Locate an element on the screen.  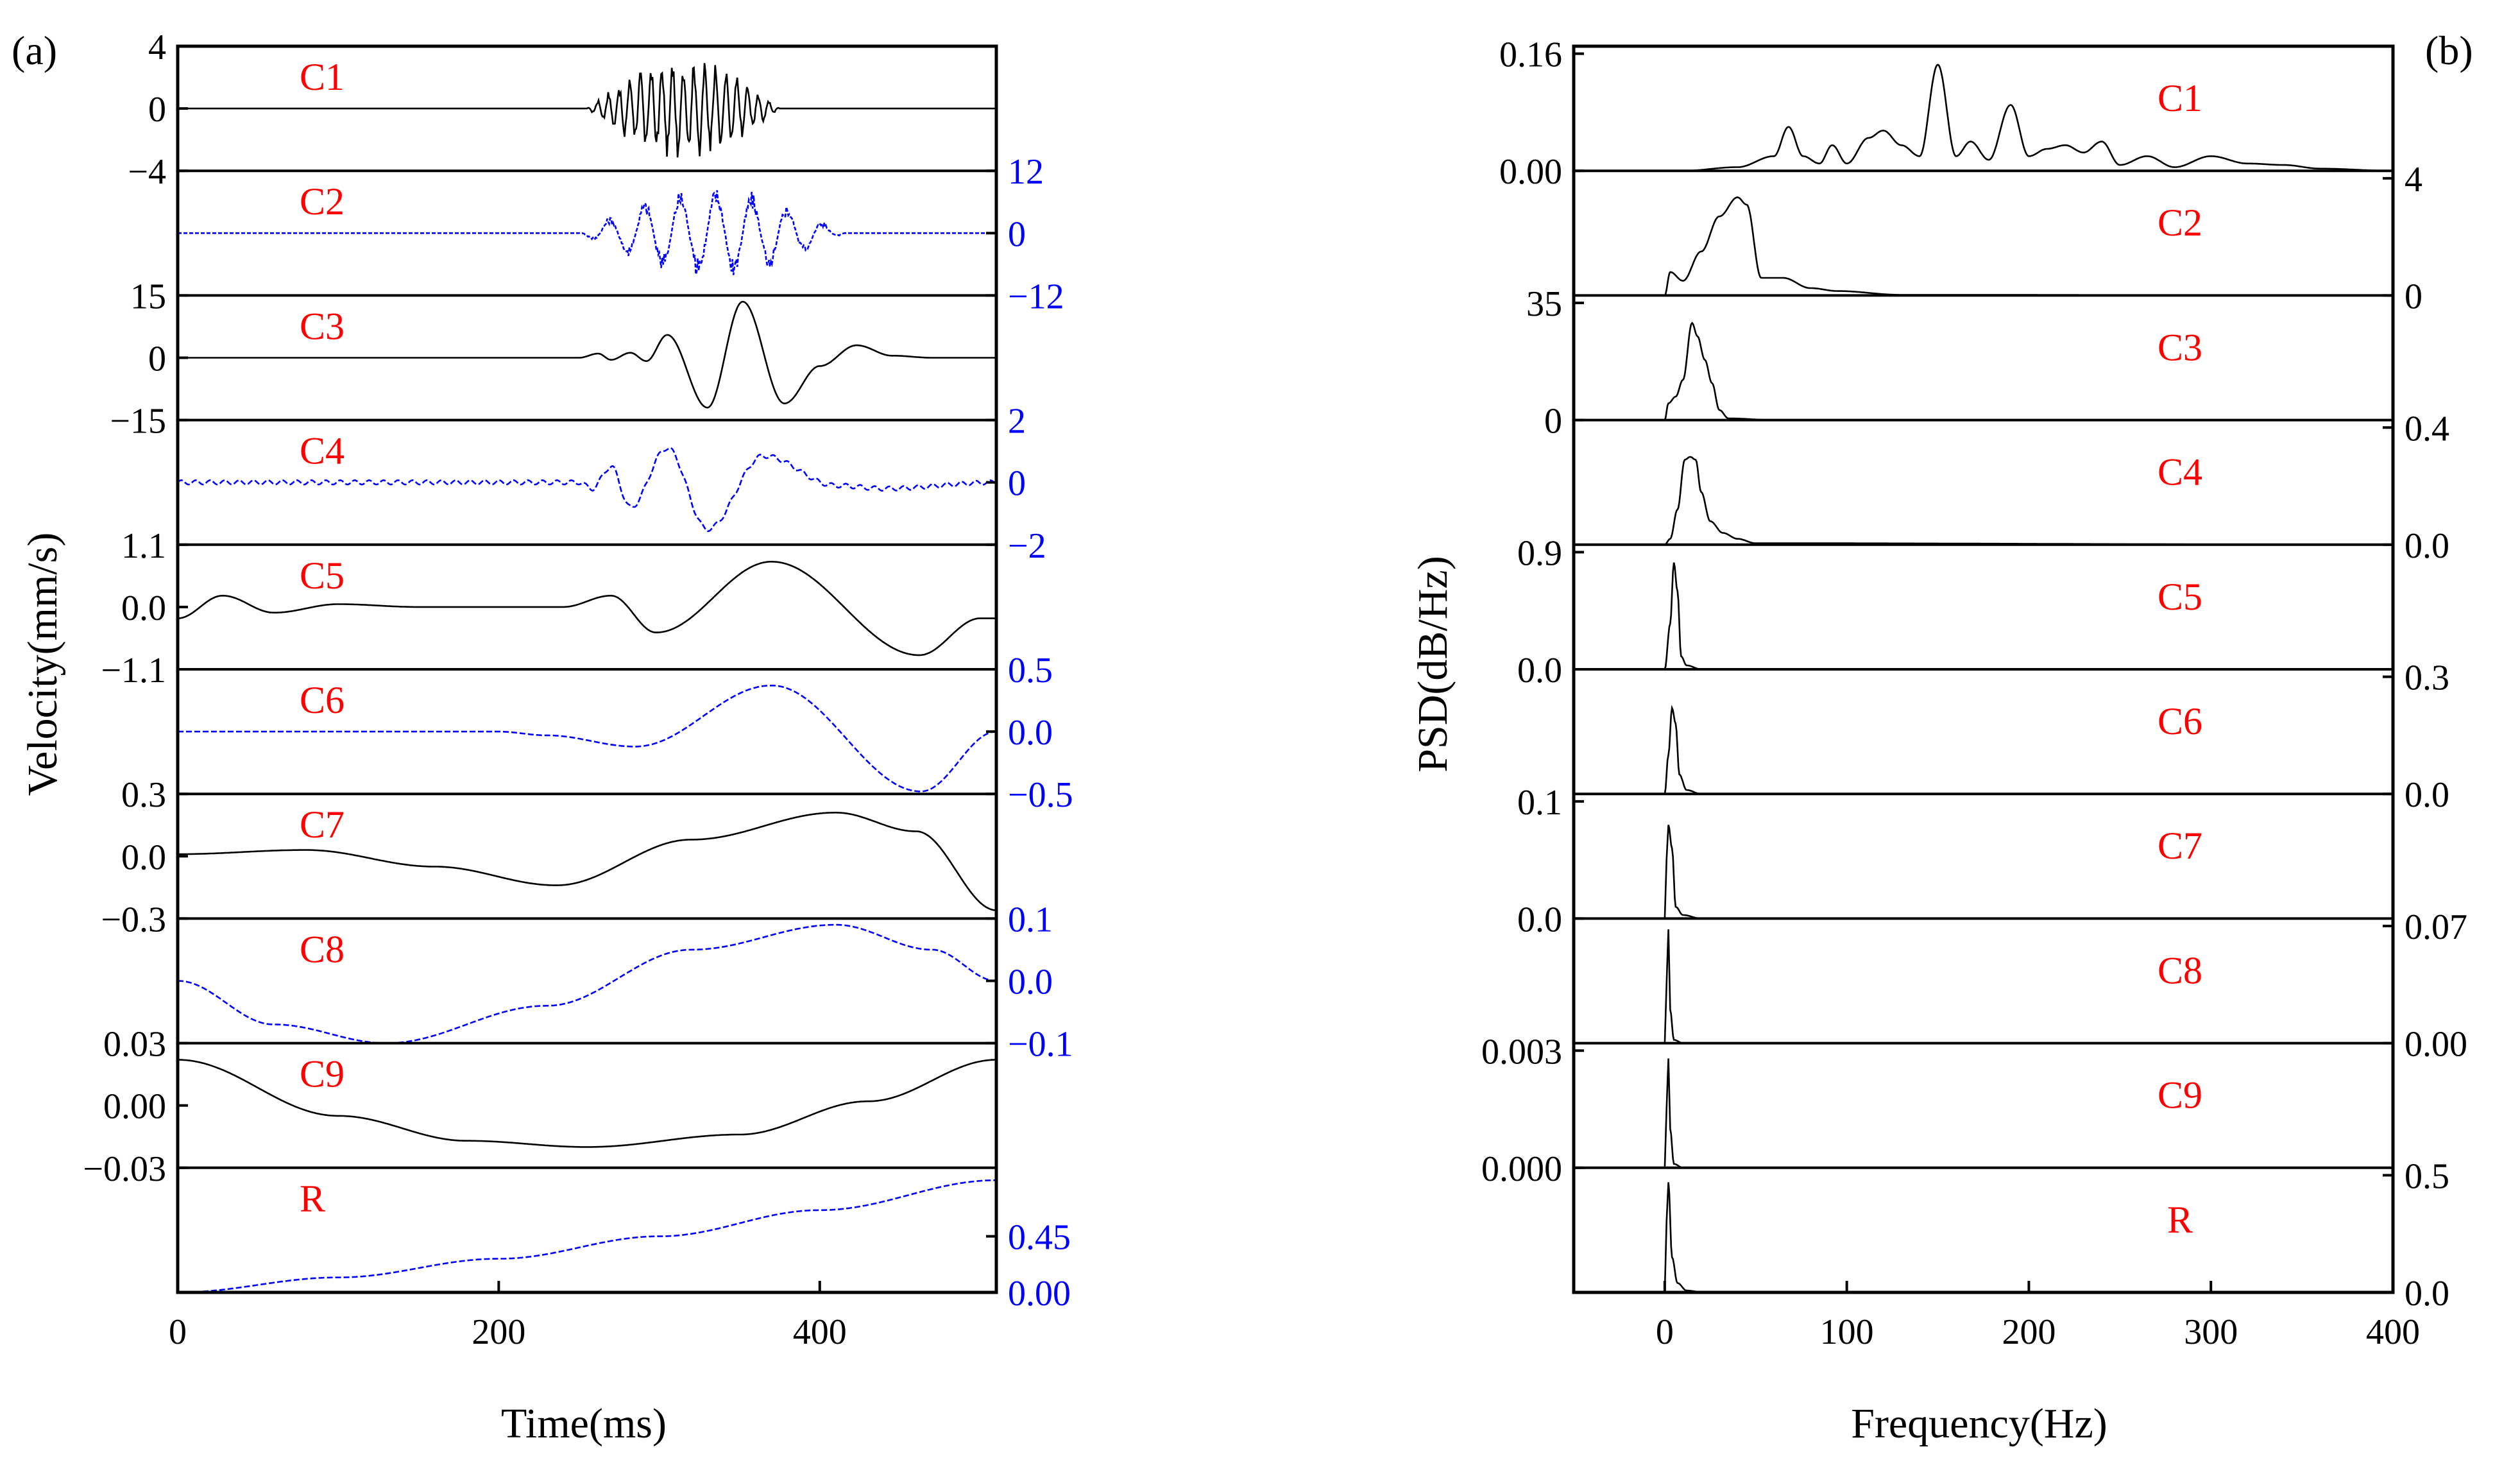
a-series-label-c8: C8 is located at coordinates (322, 949).